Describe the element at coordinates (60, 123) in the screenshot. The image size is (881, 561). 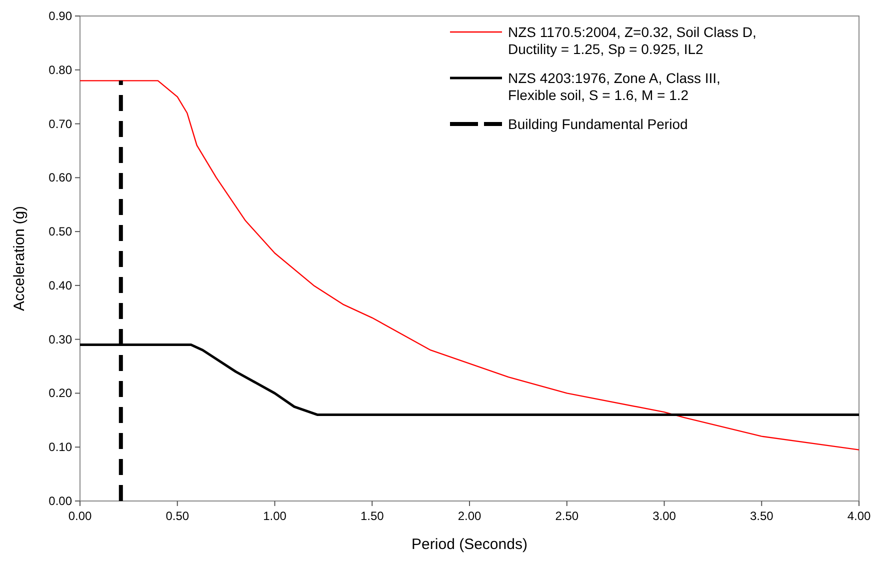
I see `y-tick-label: 0.70` at that location.